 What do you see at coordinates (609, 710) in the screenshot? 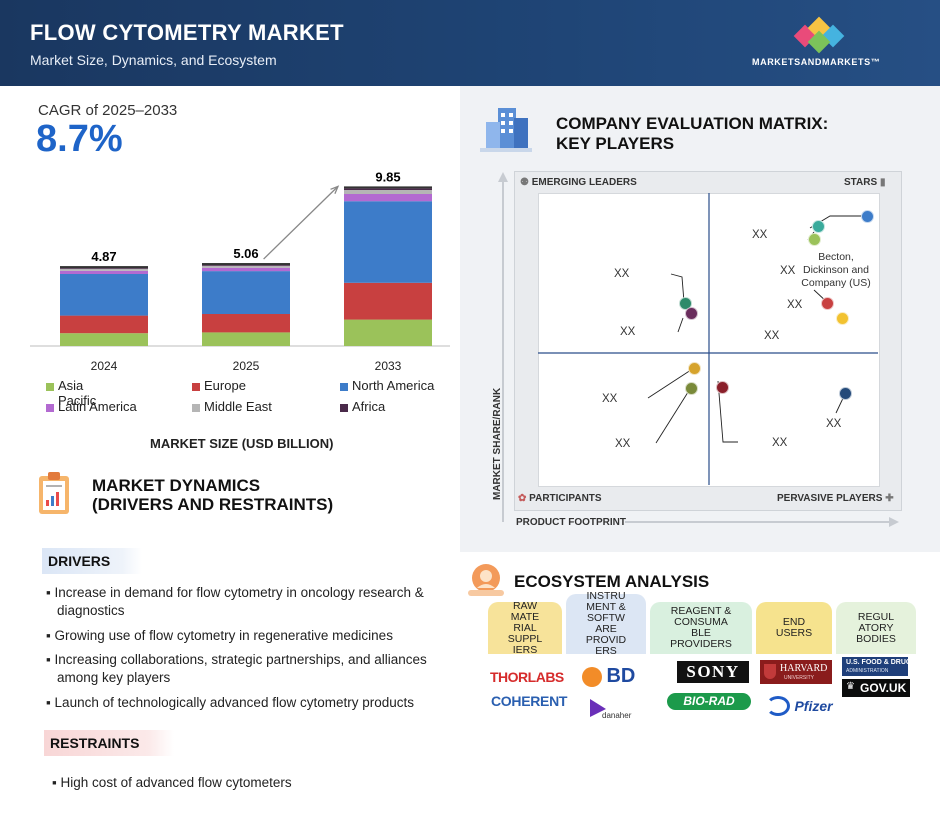
I see `danaher-logo: danaher` at bounding box center [609, 710].